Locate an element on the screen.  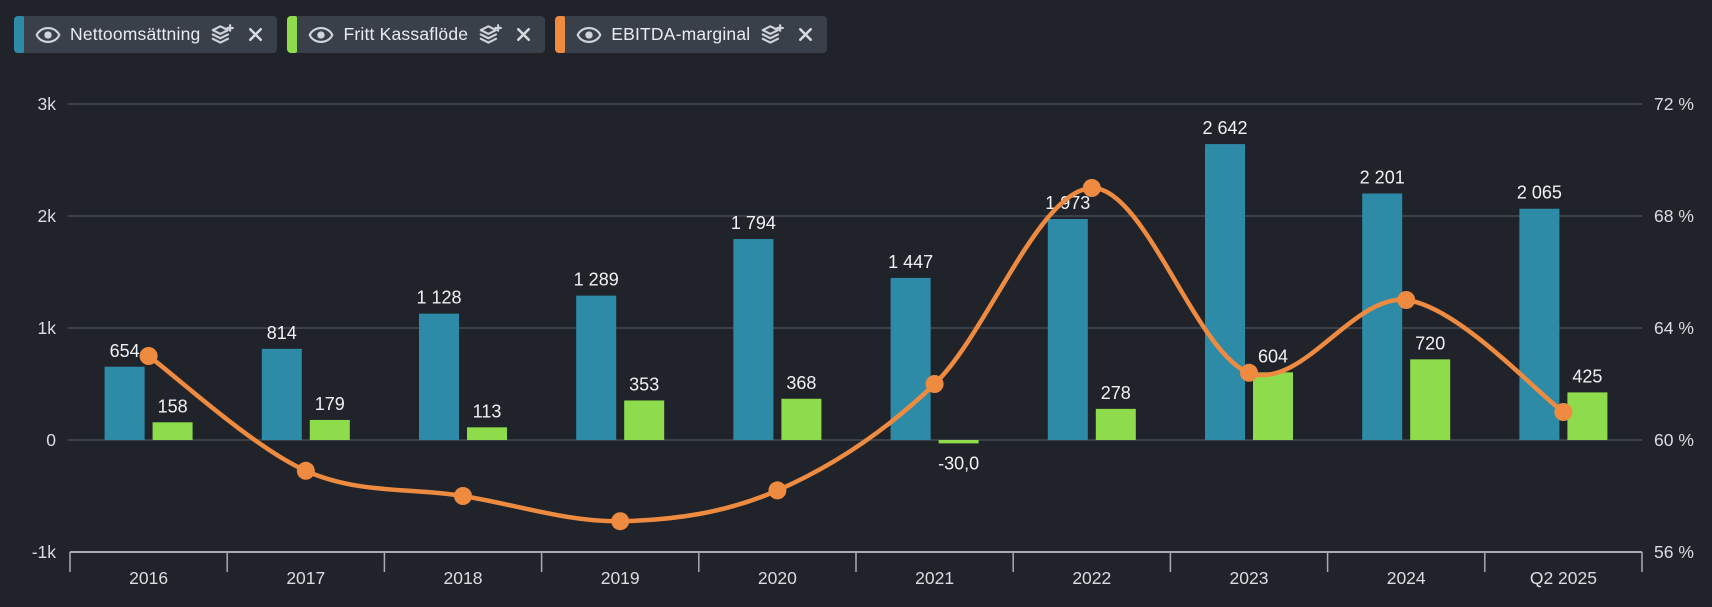
legend: Nettoomsättning is located at coordinates (421, 34).